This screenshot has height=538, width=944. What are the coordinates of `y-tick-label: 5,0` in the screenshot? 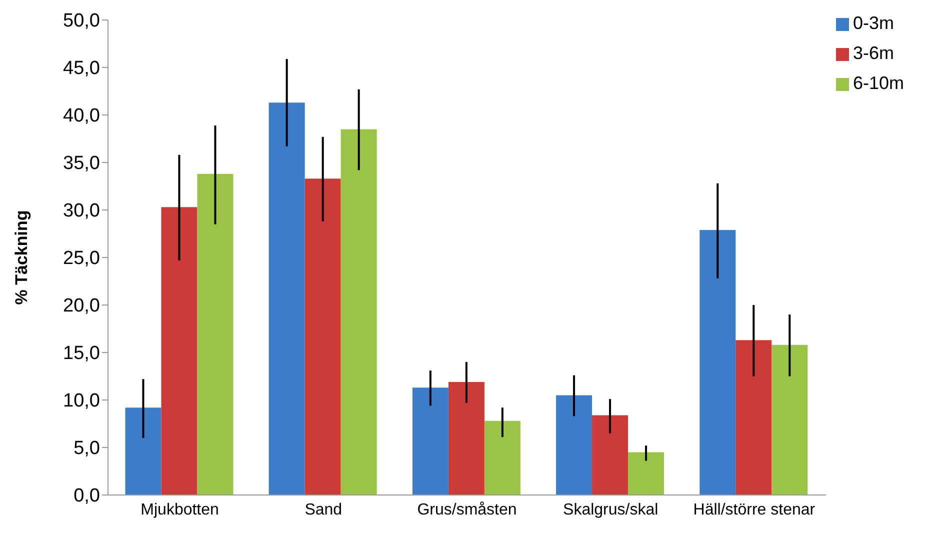 It's located at (87, 449).